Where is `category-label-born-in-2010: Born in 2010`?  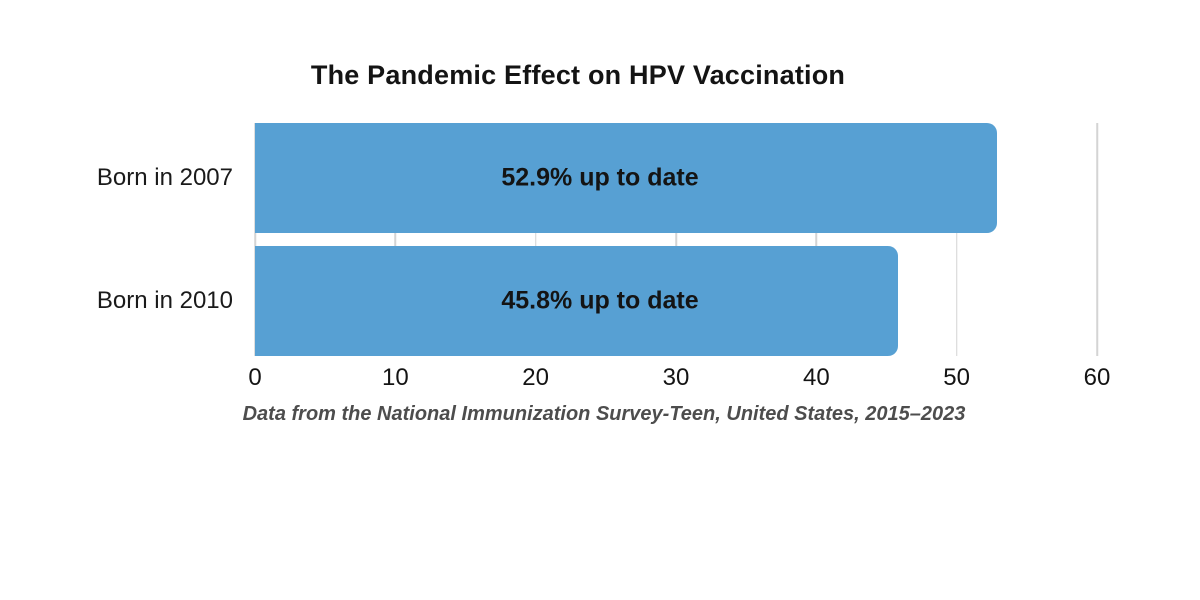
category-label-born-in-2010: Born in 2010 is located at coordinates (164, 300).